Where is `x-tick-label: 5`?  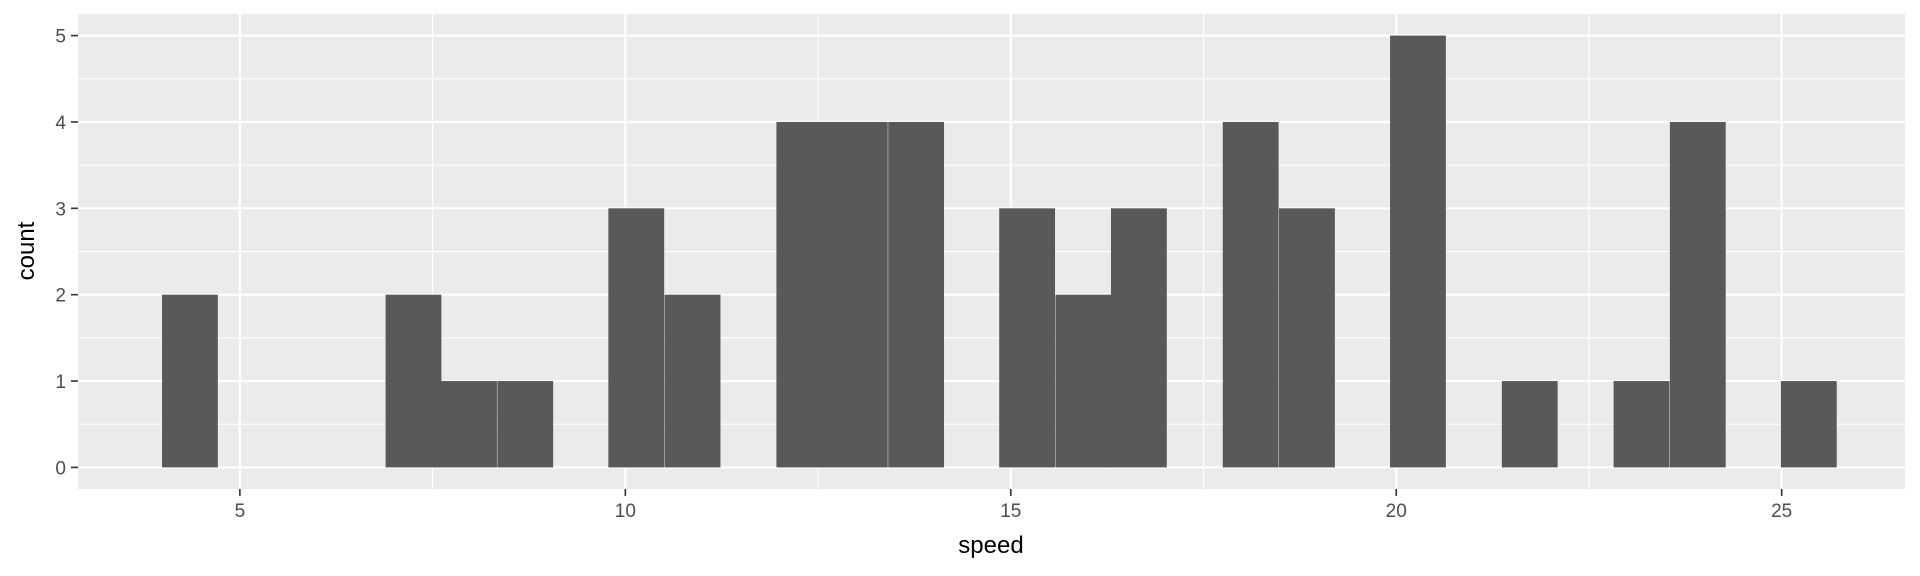
x-tick-label: 5 is located at coordinates (240, 511).